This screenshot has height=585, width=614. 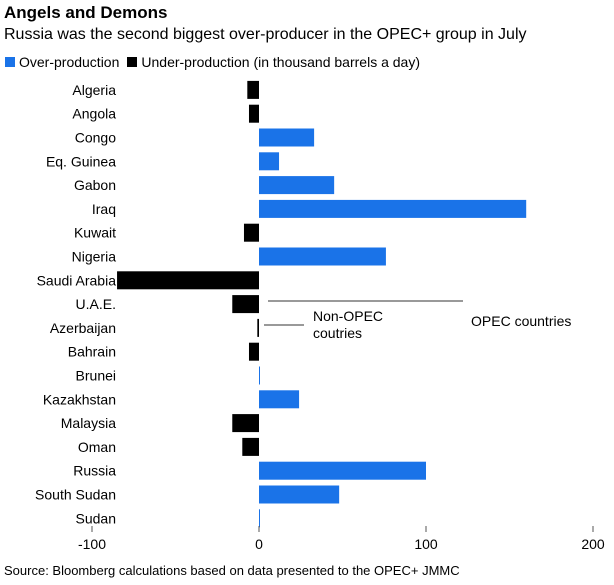 I want to click on category-label-u-a-e: U.A.E., so click(x=96, y=304).